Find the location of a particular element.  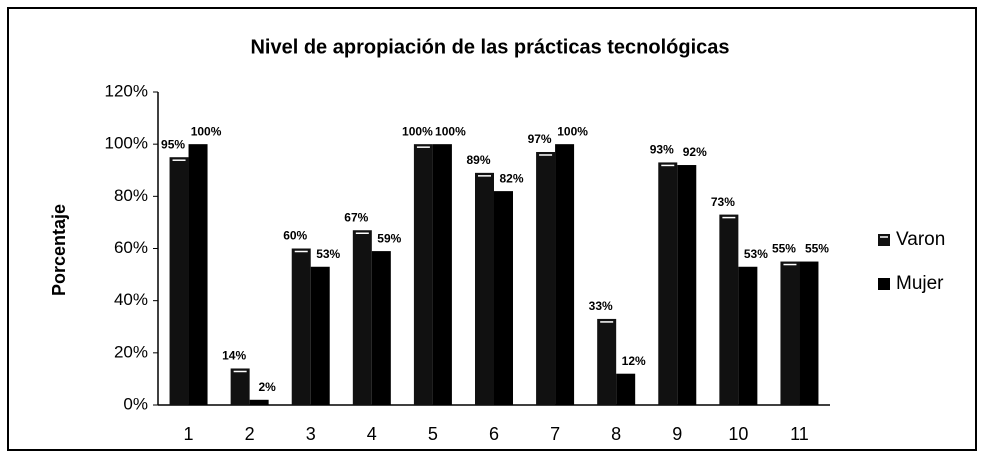

data-label: 33% is located at coordinates (601, 306).